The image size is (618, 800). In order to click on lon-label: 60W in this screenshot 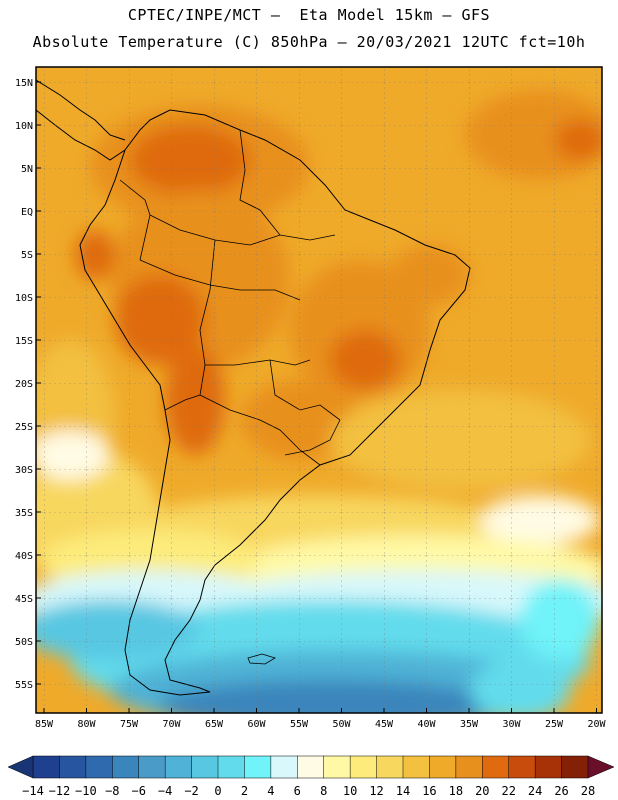, I will do `click(256, 724)`.